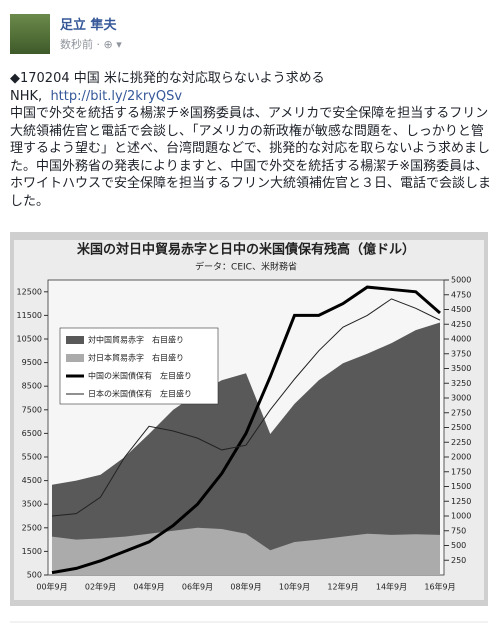  Describe the element at coordinates (461, 516) in the screenshot. I see `y2-tick-label: 1000` at that location.